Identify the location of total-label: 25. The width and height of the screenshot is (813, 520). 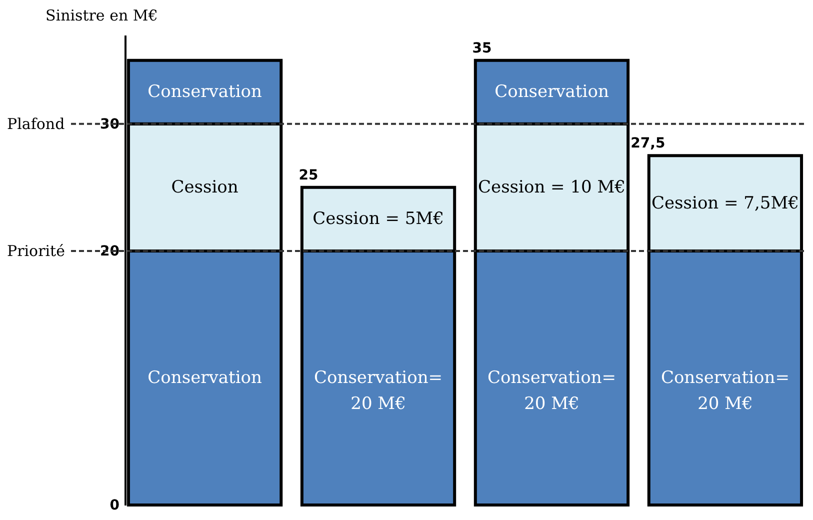
(308, 175).